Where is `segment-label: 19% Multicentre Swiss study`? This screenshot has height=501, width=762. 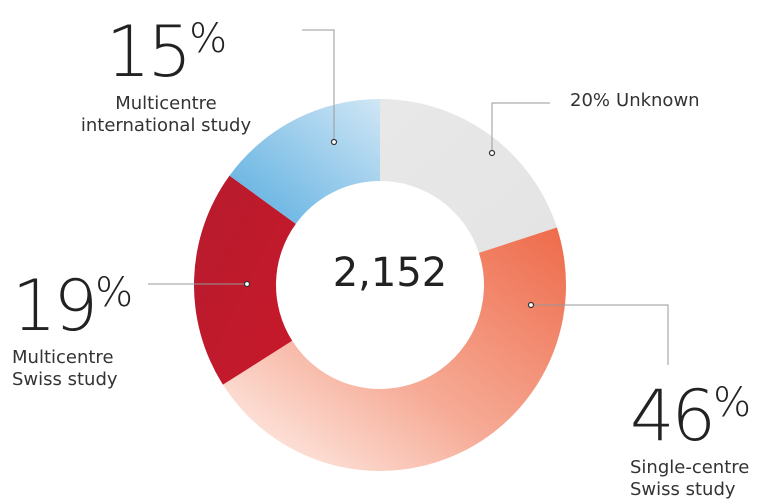
segment-label: 19% Multicentre Swiss study is located at coordinates (82, 324).